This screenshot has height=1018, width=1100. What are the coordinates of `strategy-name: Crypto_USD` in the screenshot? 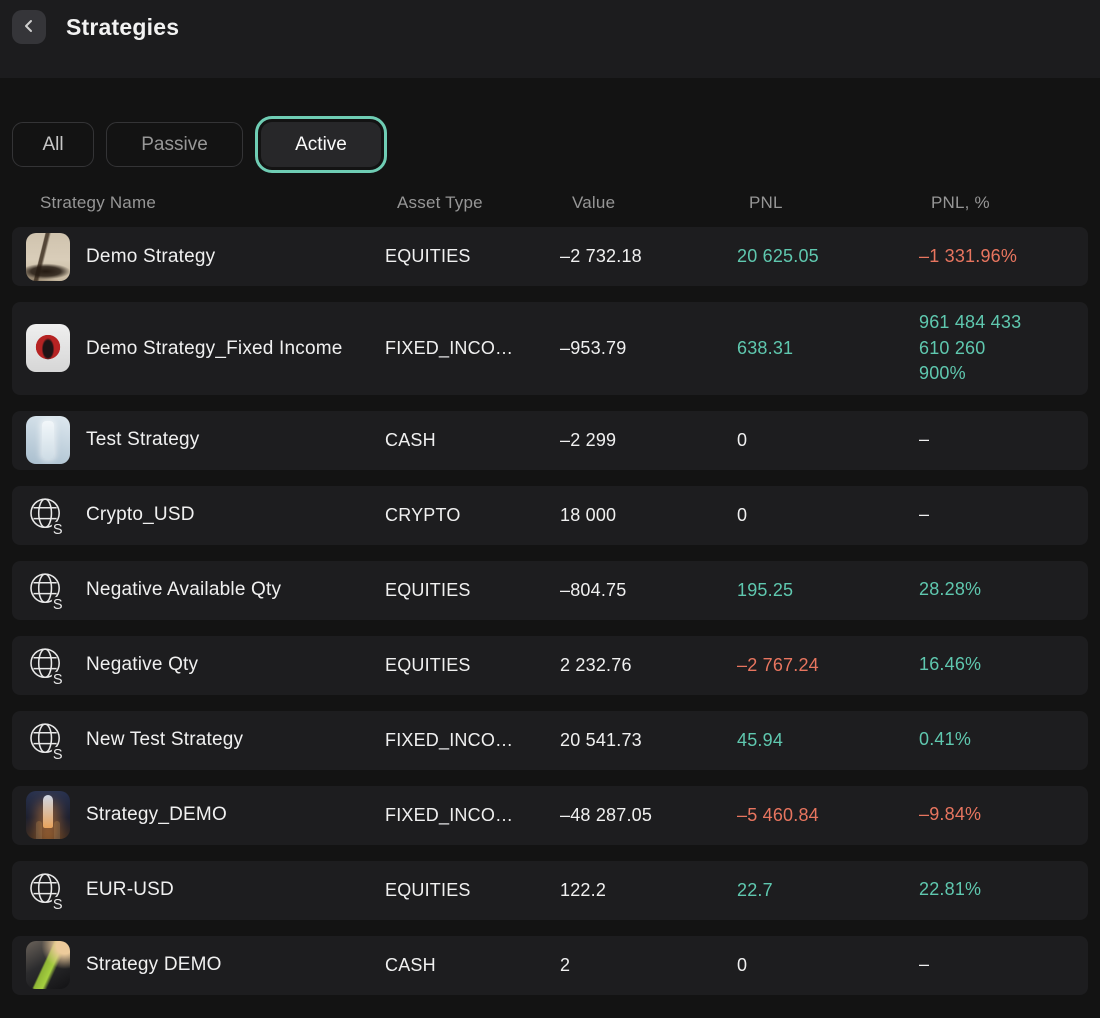 It's located at (140, 515).